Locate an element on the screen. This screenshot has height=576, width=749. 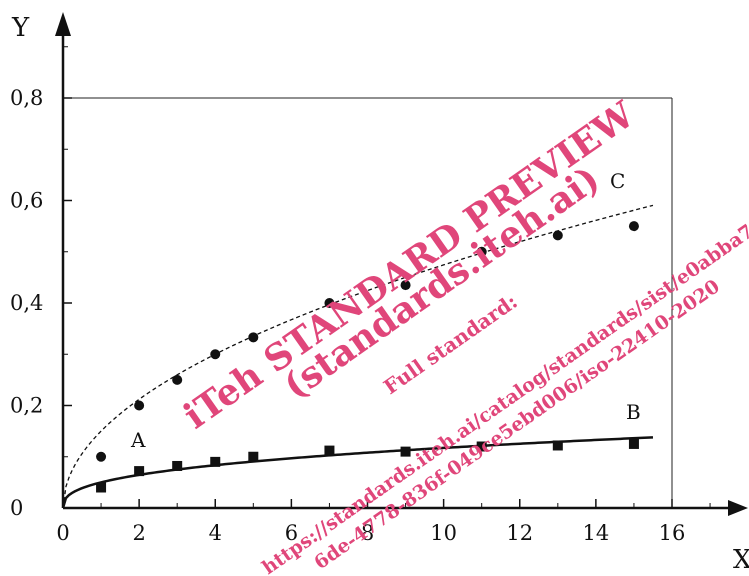
annotation-B: B is located at coordinates (633, 412).